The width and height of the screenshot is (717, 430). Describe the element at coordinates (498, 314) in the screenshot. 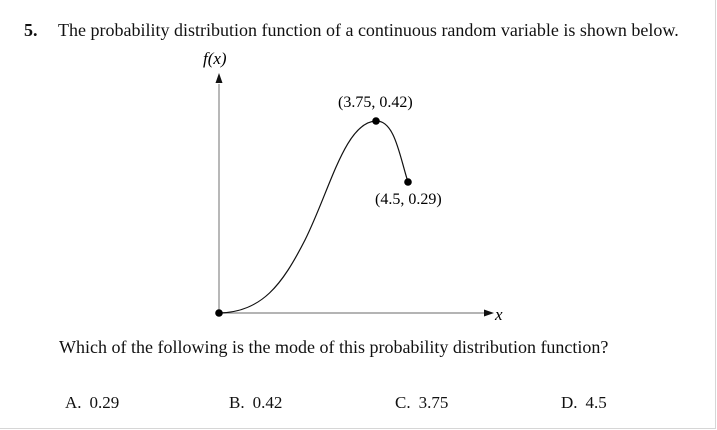

I see `x-axis-label: x` at that location.